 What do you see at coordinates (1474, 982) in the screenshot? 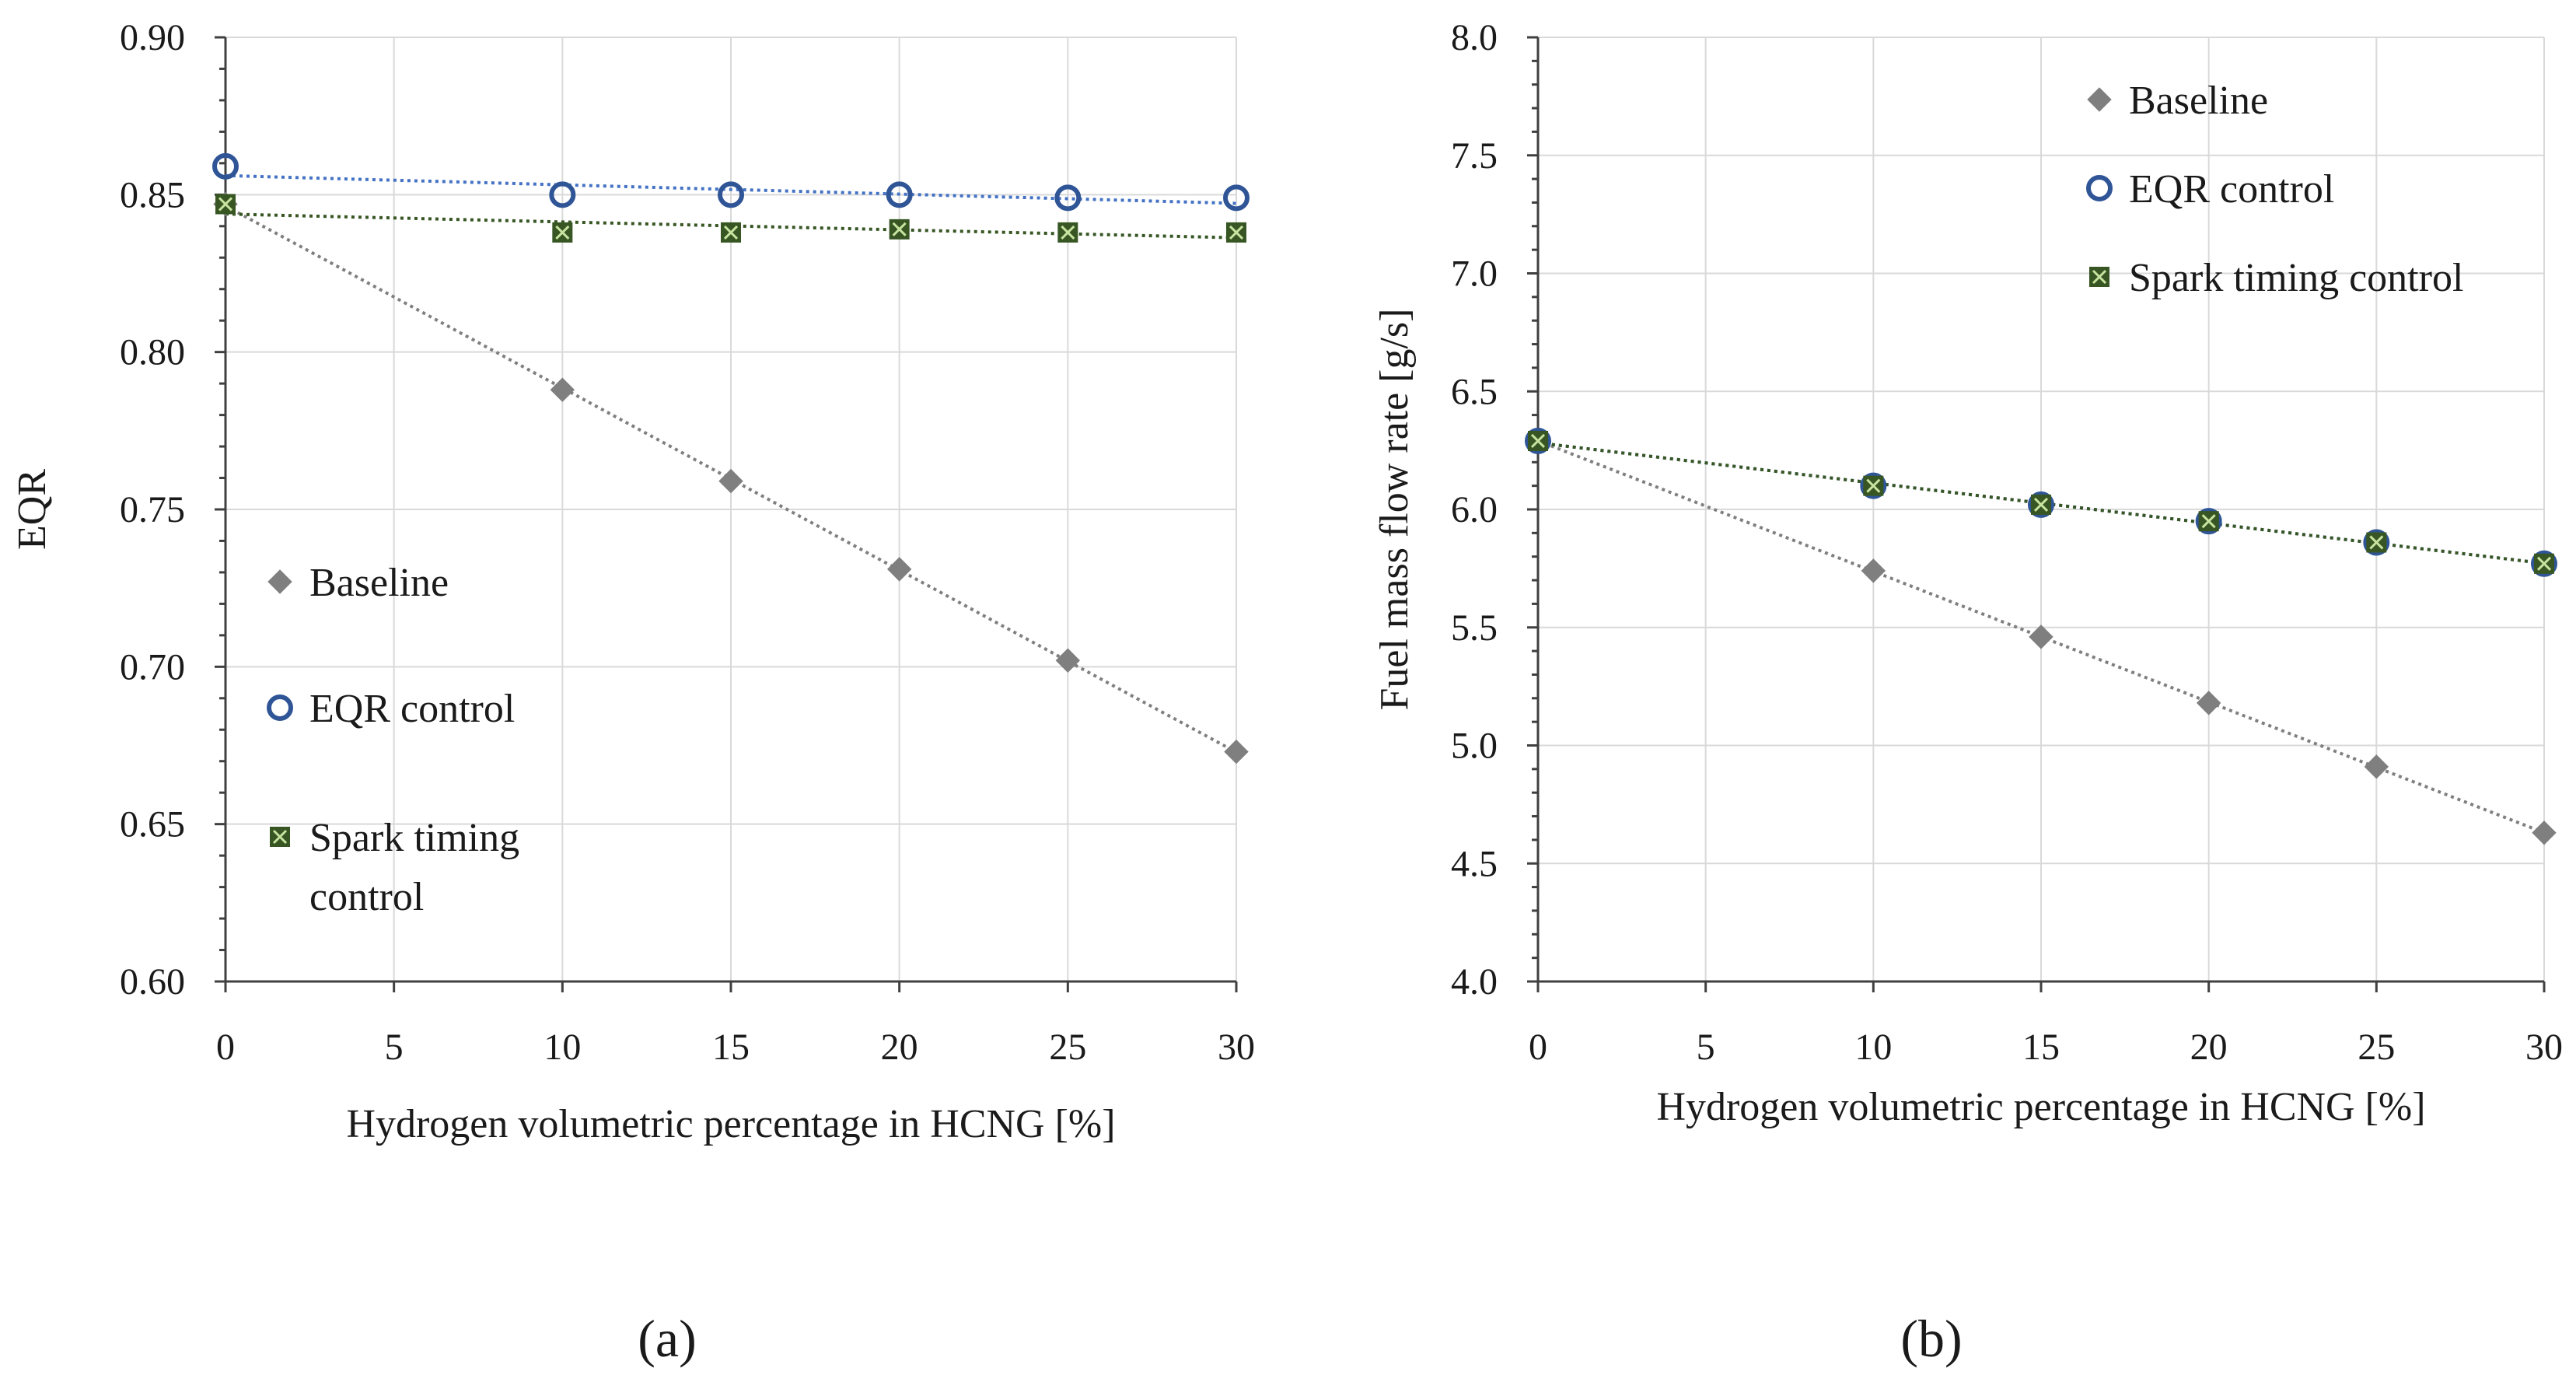
I see `y-tick-label: 4.0` at bounding box center [1474, 982].